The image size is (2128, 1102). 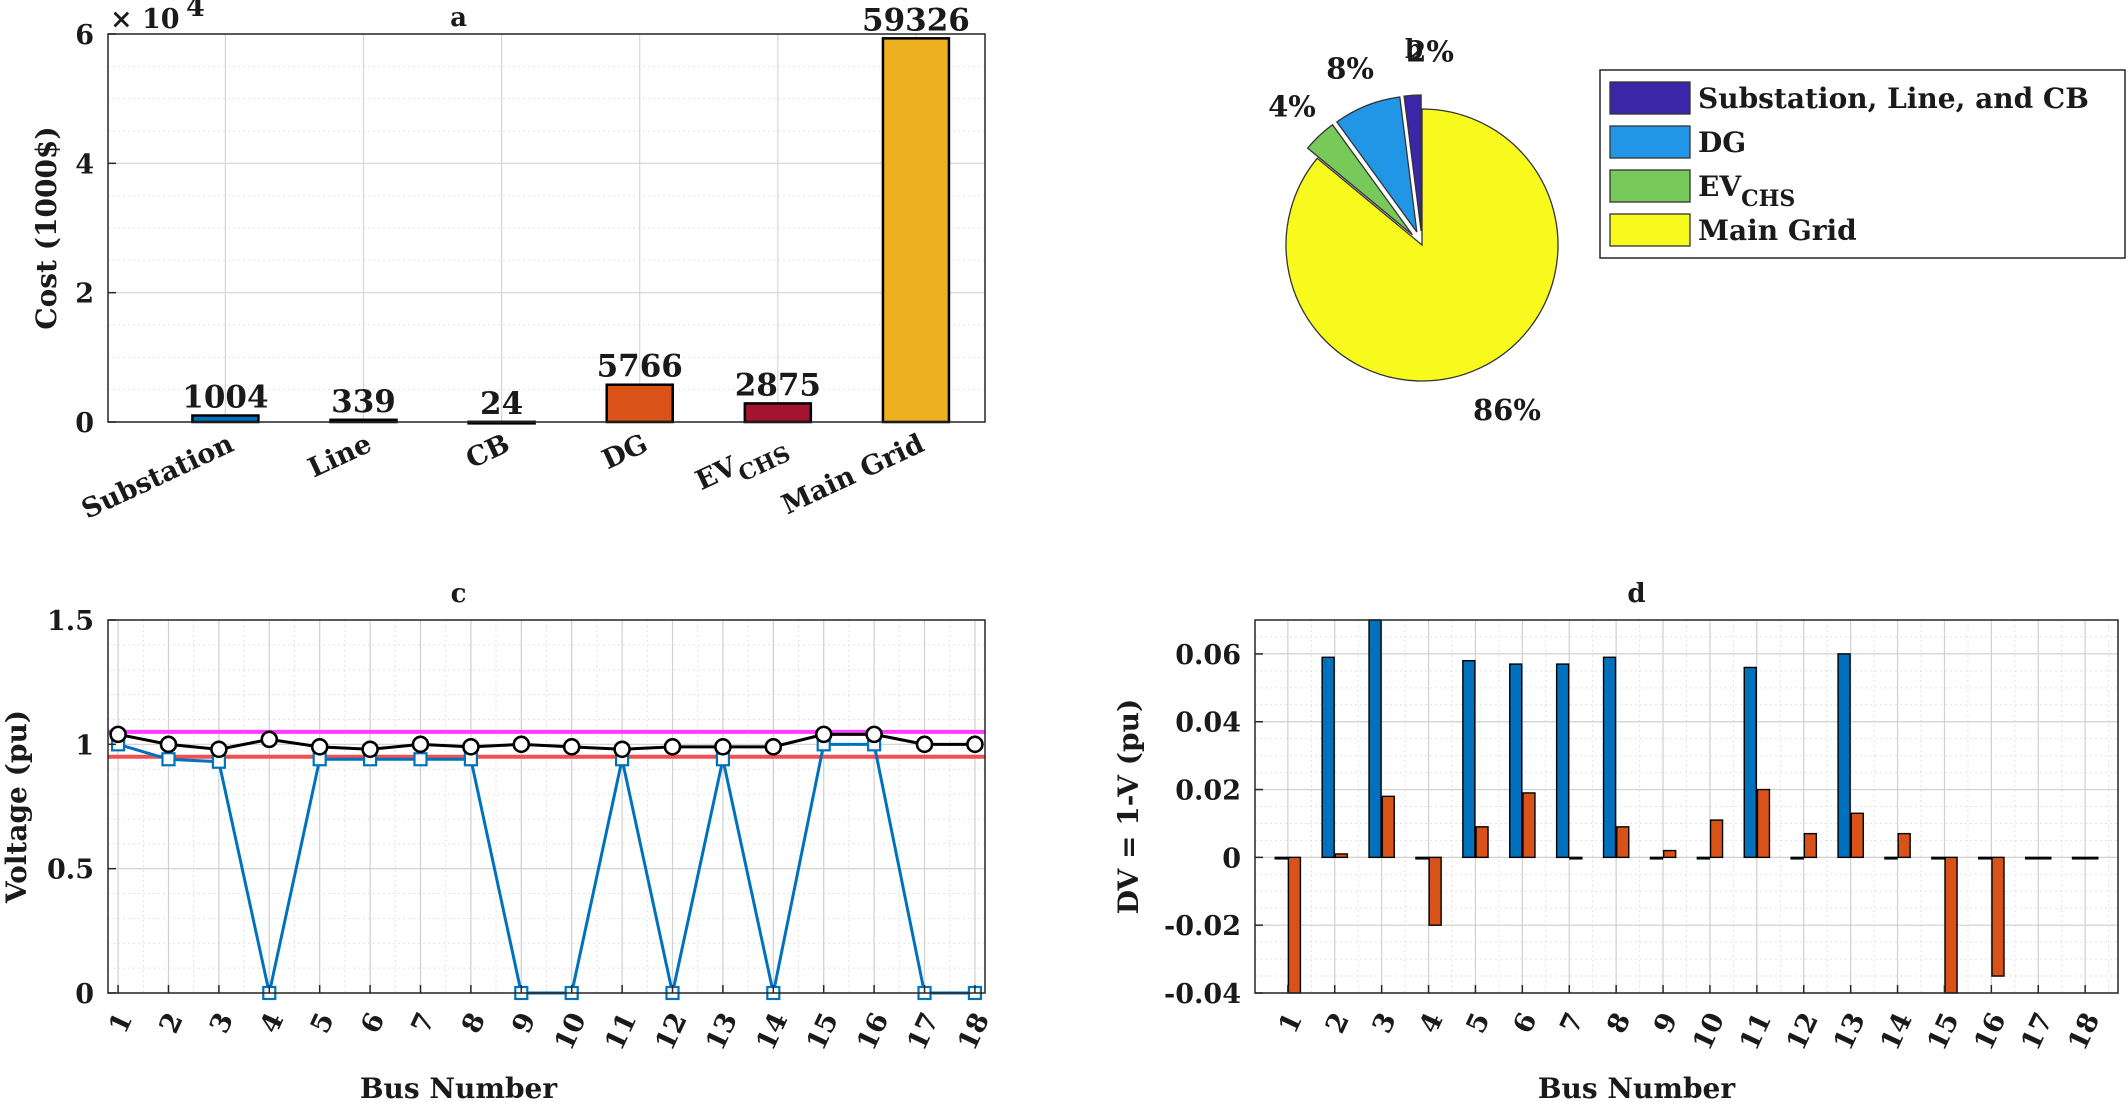 I want to click on panel-title: c, so click(x=459, y=594).